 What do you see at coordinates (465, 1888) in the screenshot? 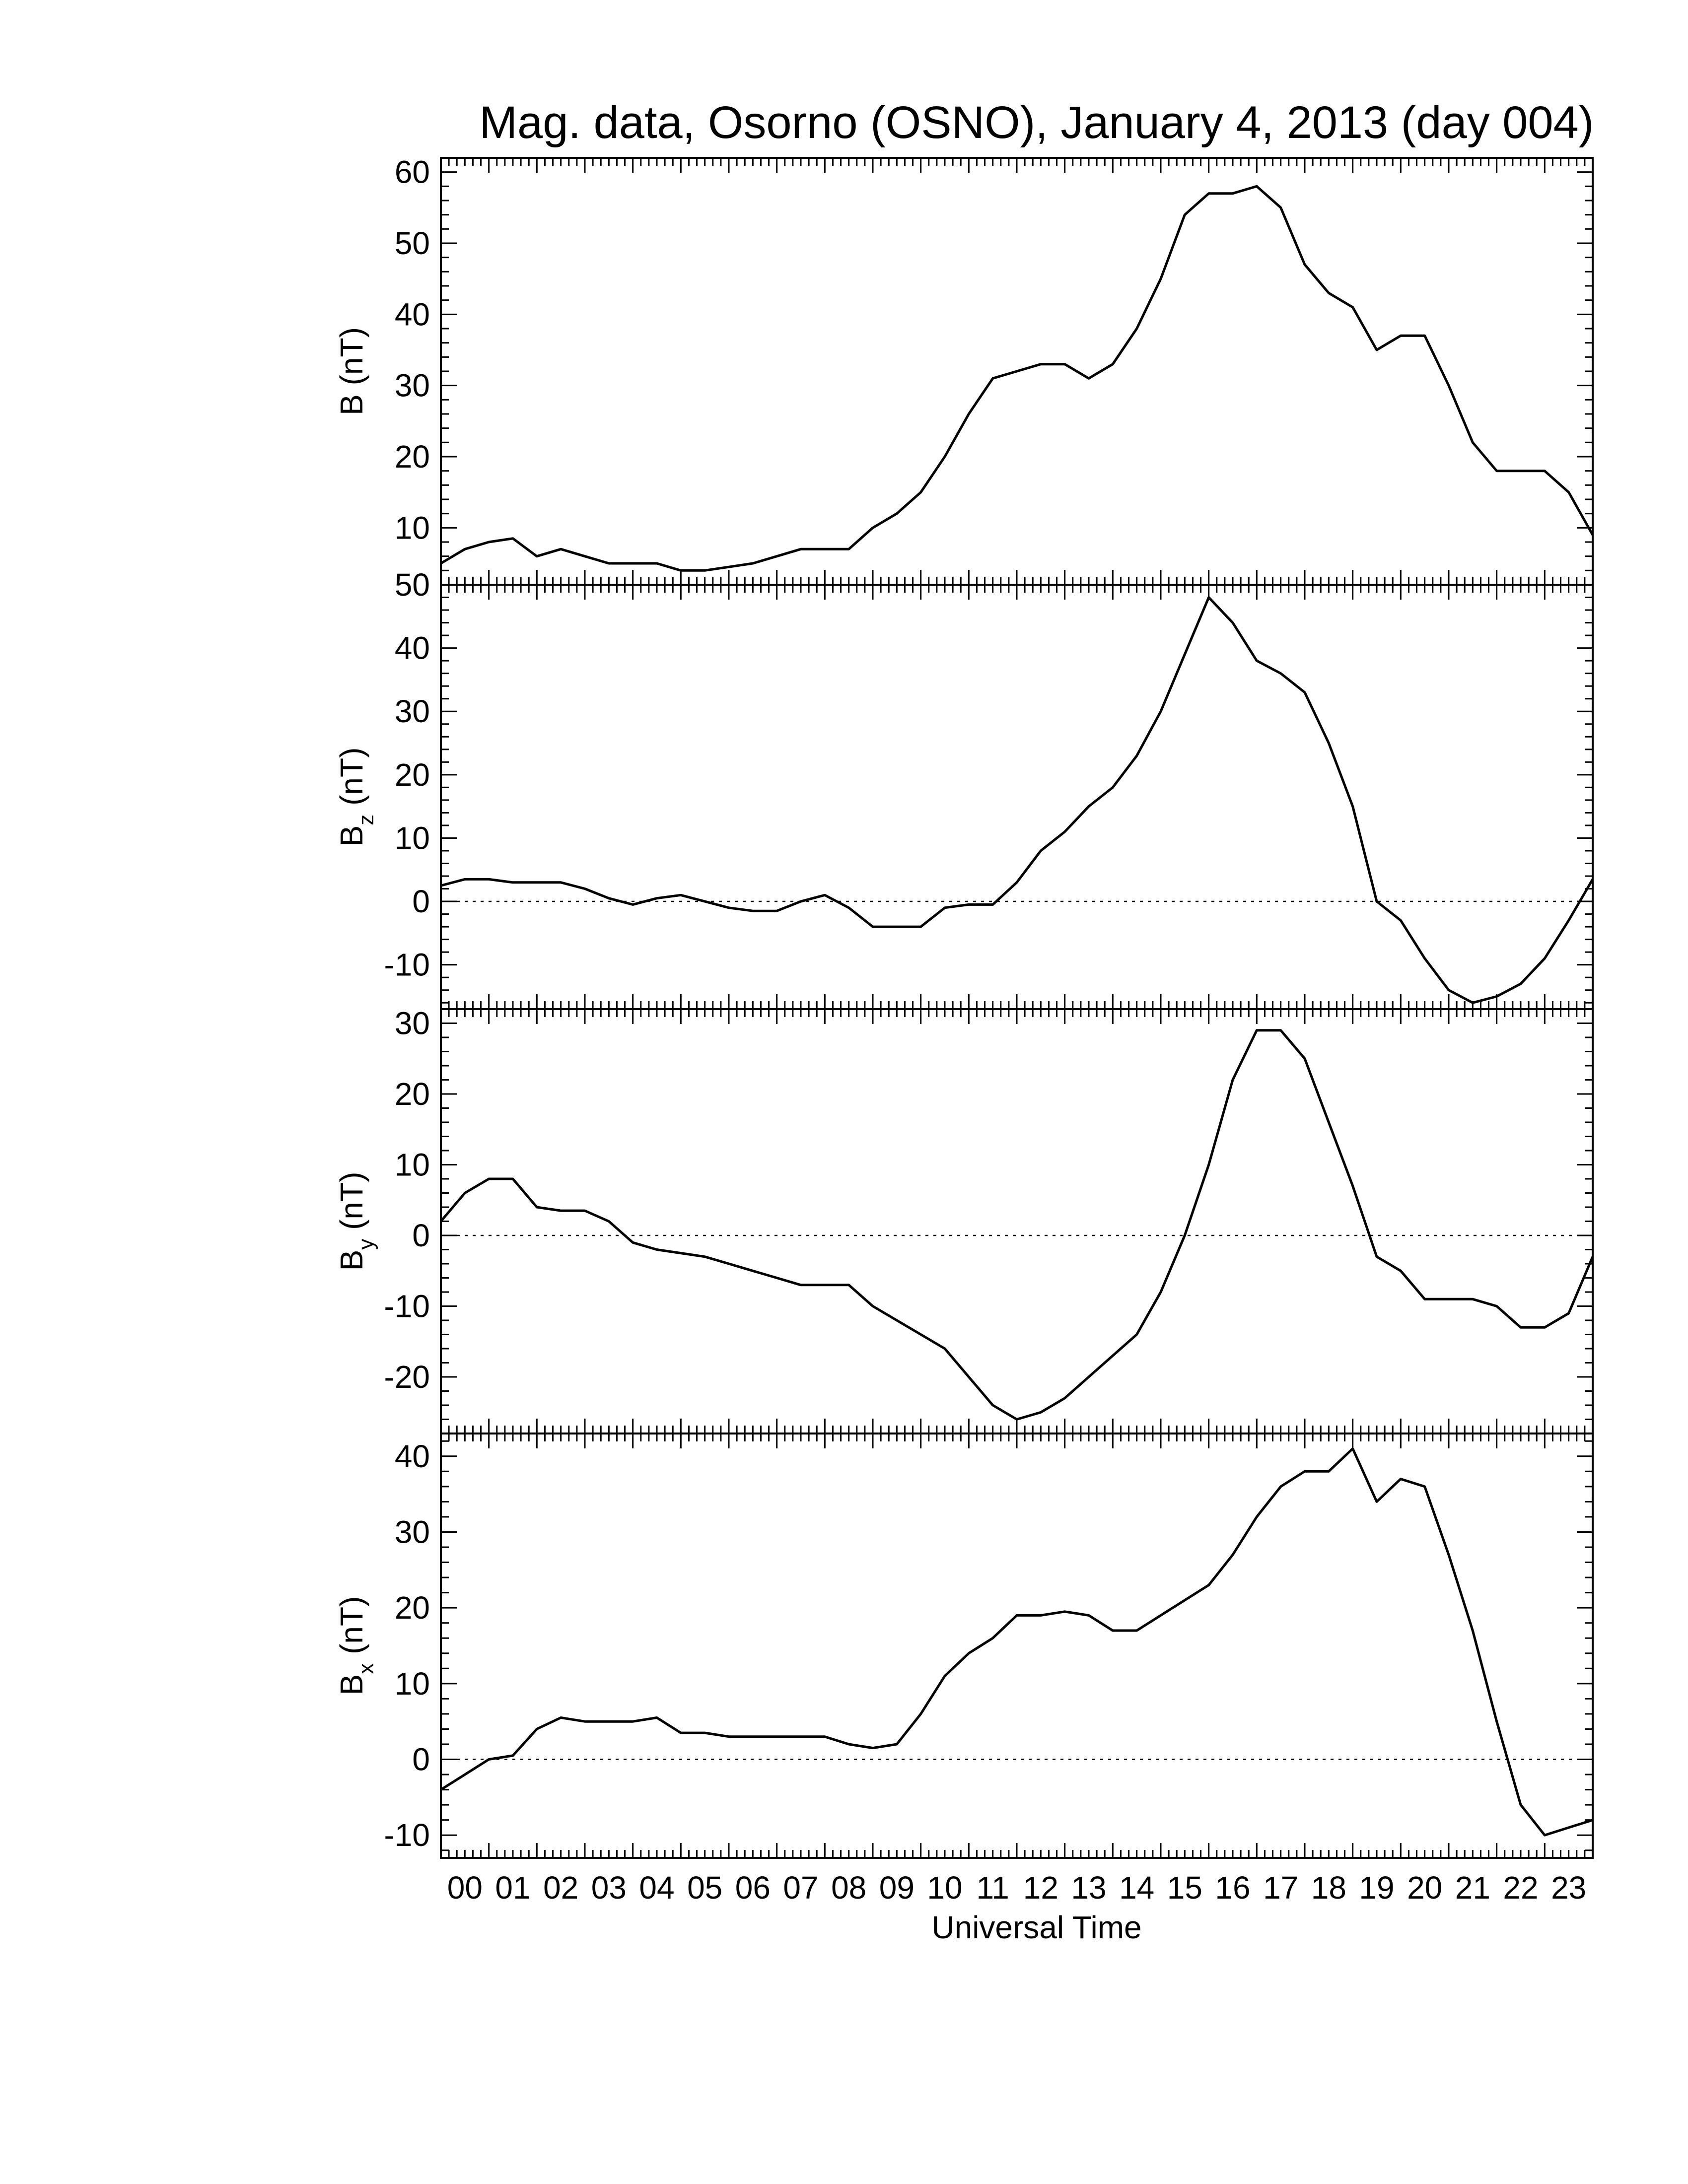
I see `x-tick-label: 00` at bounding box center [465, 1888].